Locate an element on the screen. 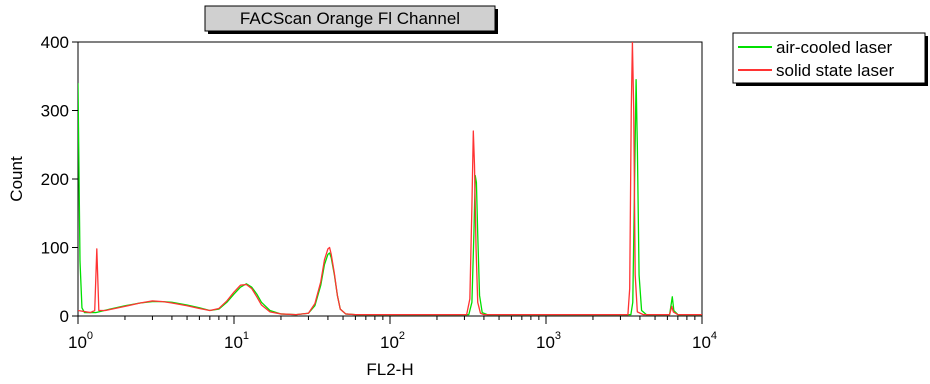 The width and height of the screenshot is (930, 384). x-tick-label: 10¹ is located at coordinates (236, 341).